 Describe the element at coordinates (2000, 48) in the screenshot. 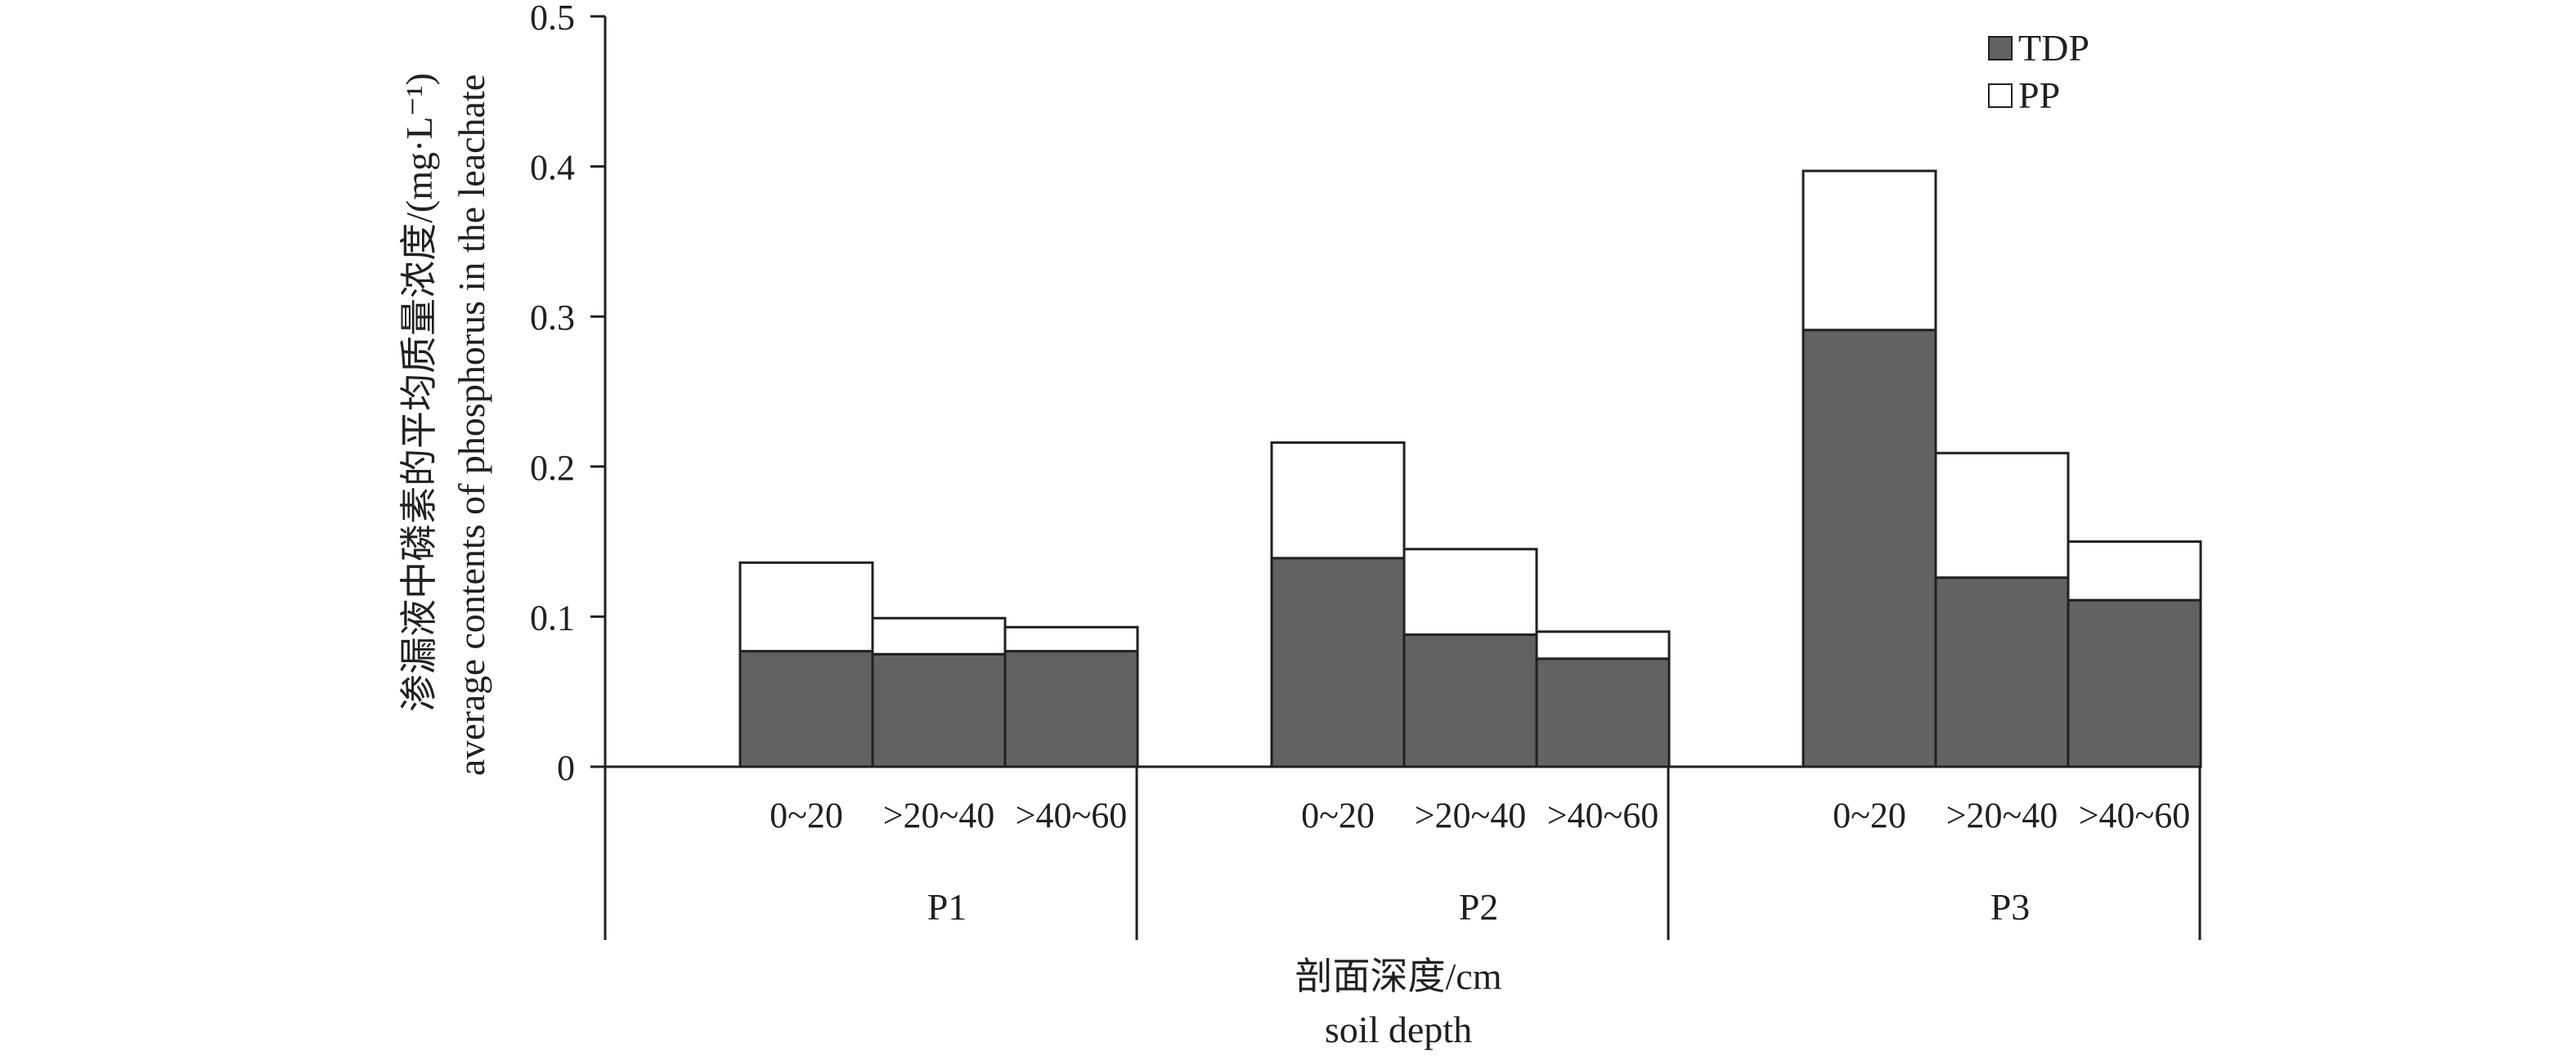

I see `legend-swatch-tdp` at that location.